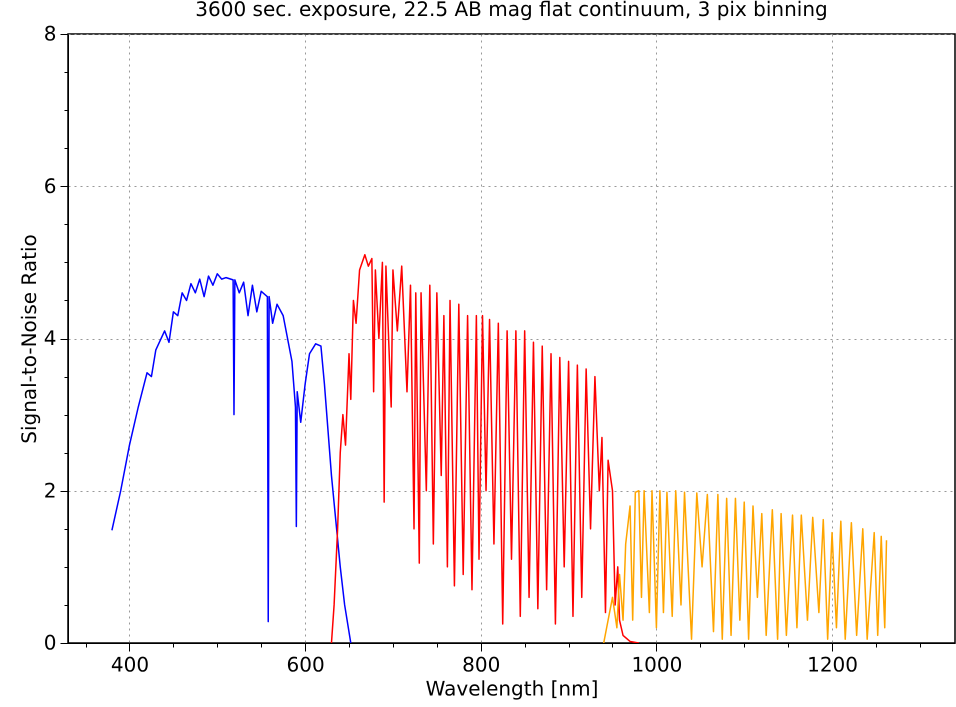  I want to click on y-tick-label: 2, so click(50, 490).